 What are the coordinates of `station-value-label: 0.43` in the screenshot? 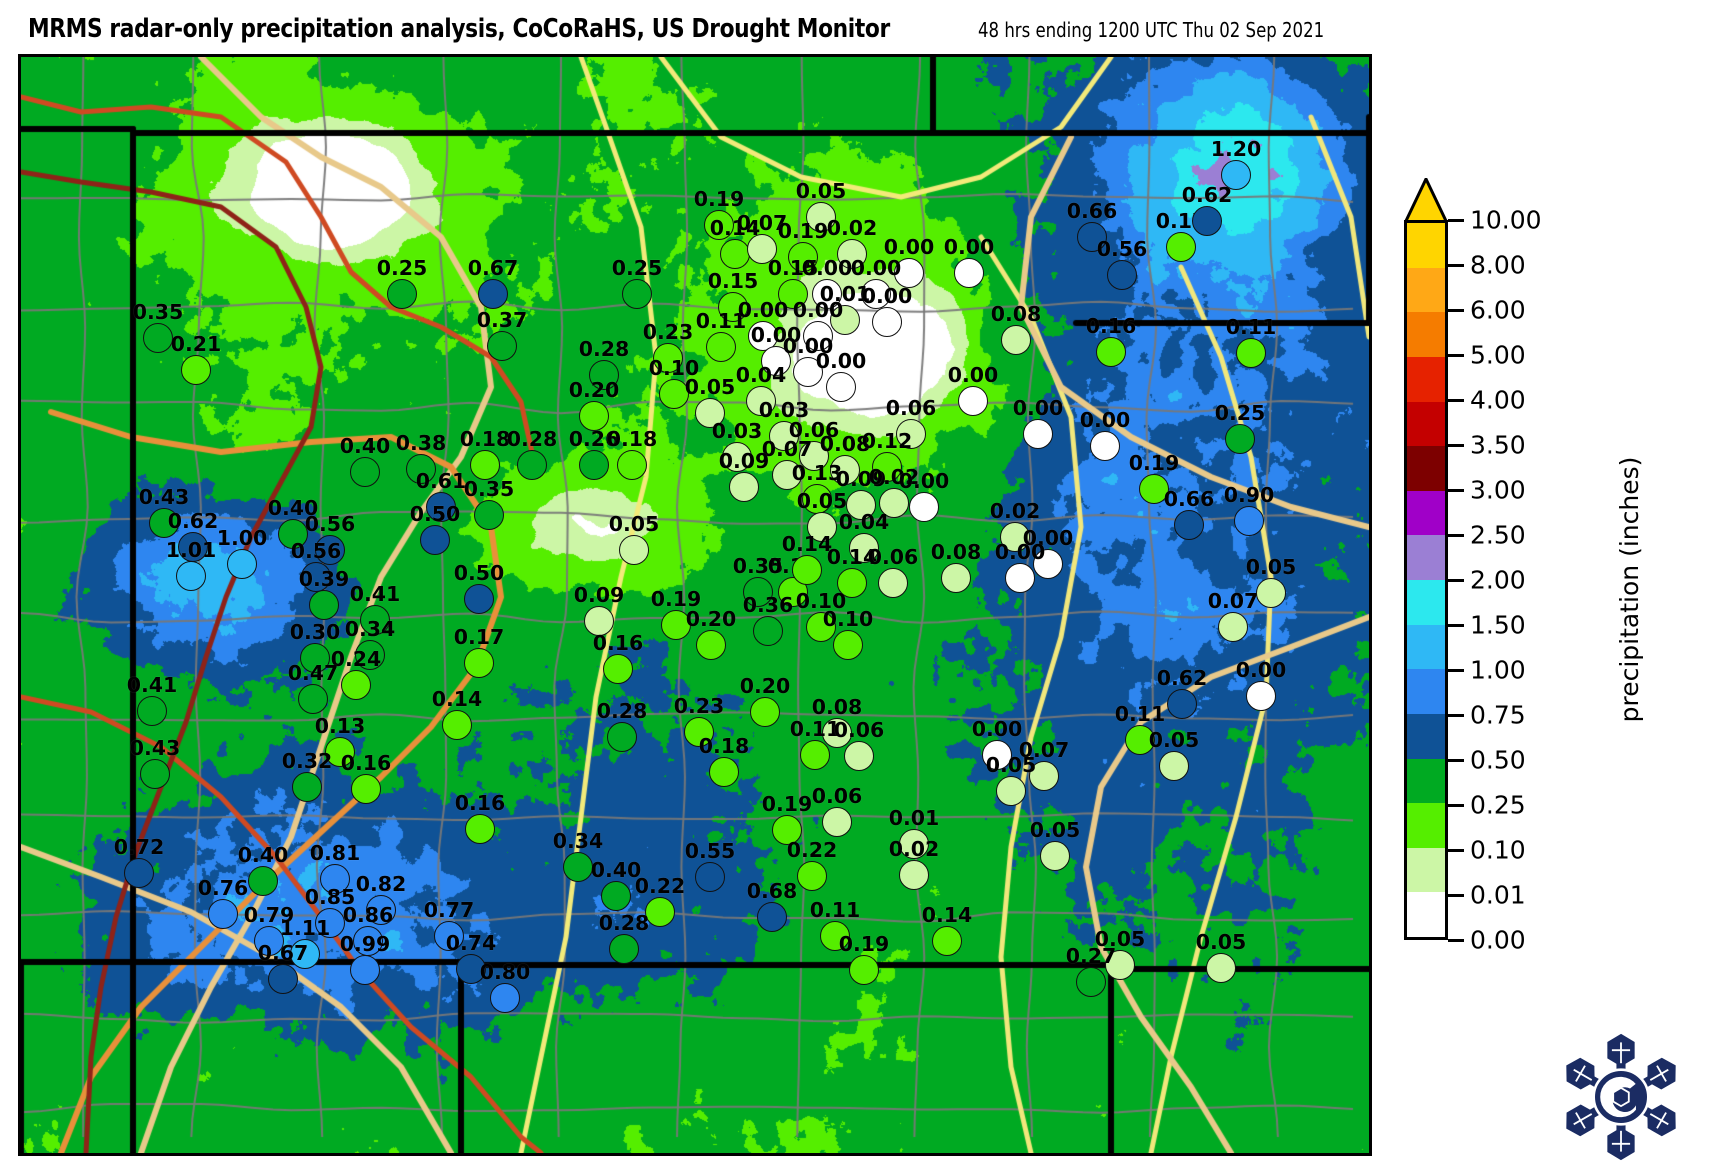 It's located at (155, 747).